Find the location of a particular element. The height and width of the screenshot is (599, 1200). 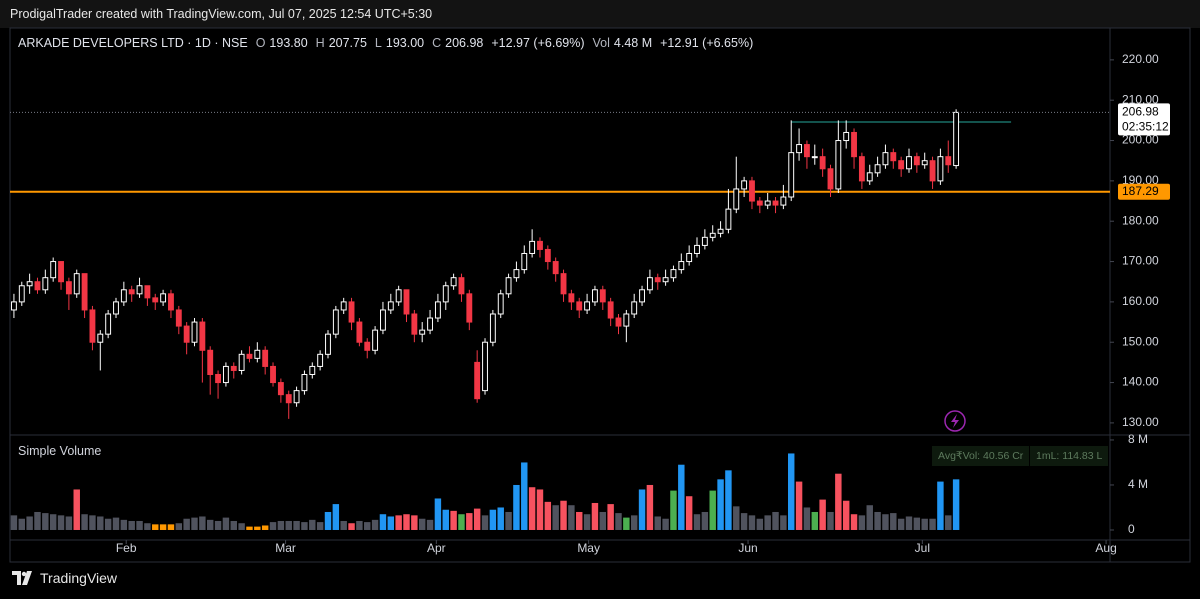

price-label-box is located at coordinates (1144, 191).